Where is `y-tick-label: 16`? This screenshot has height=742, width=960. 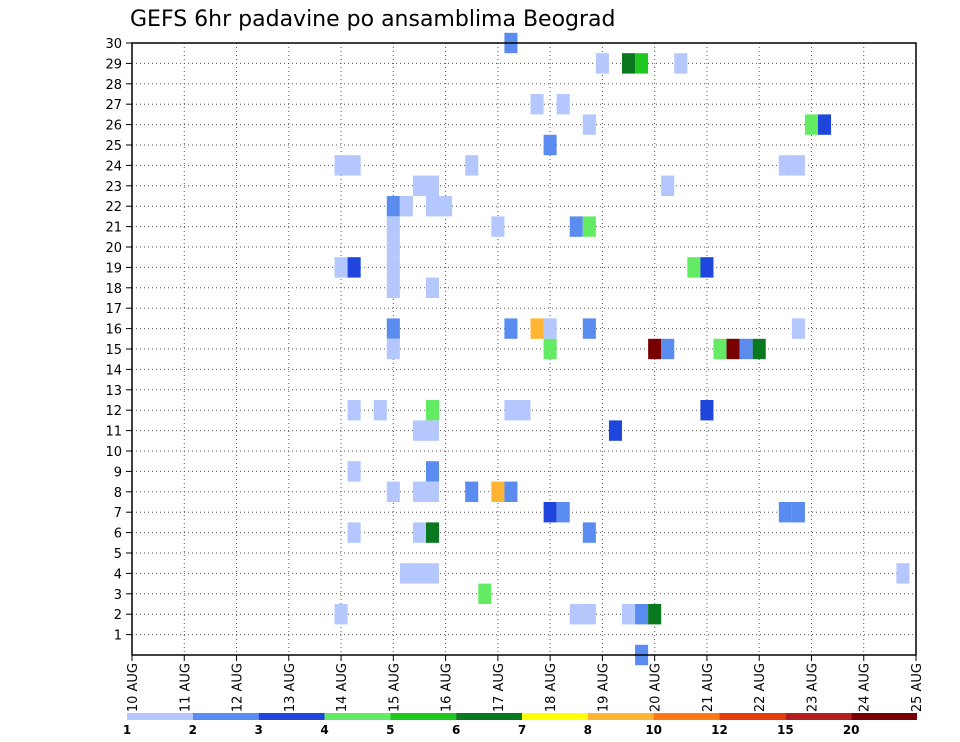 y-tick-label: 16 is located at coordinates (113, 330).